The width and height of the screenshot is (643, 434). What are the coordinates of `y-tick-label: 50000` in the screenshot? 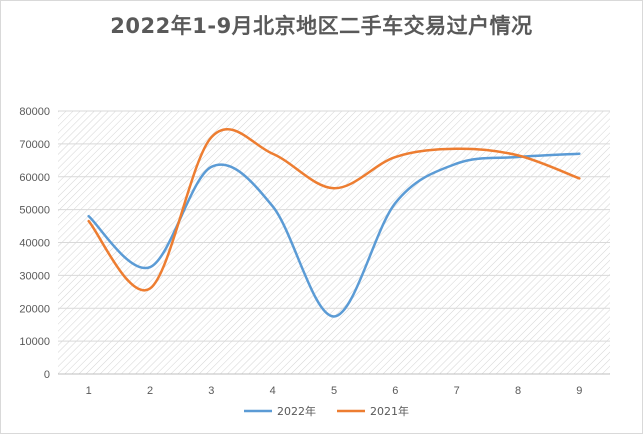 It's located at (34, 211).